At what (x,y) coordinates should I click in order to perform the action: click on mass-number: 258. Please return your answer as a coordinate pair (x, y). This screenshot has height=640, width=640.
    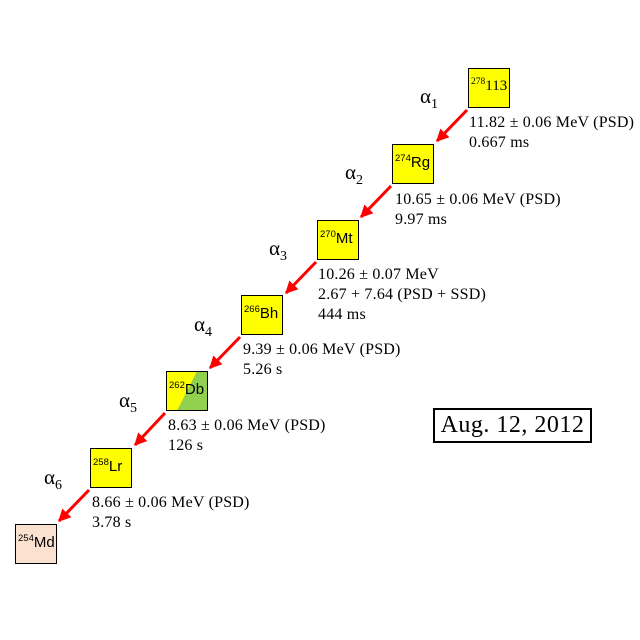
    Looking at the image, I should click on (101, 462).